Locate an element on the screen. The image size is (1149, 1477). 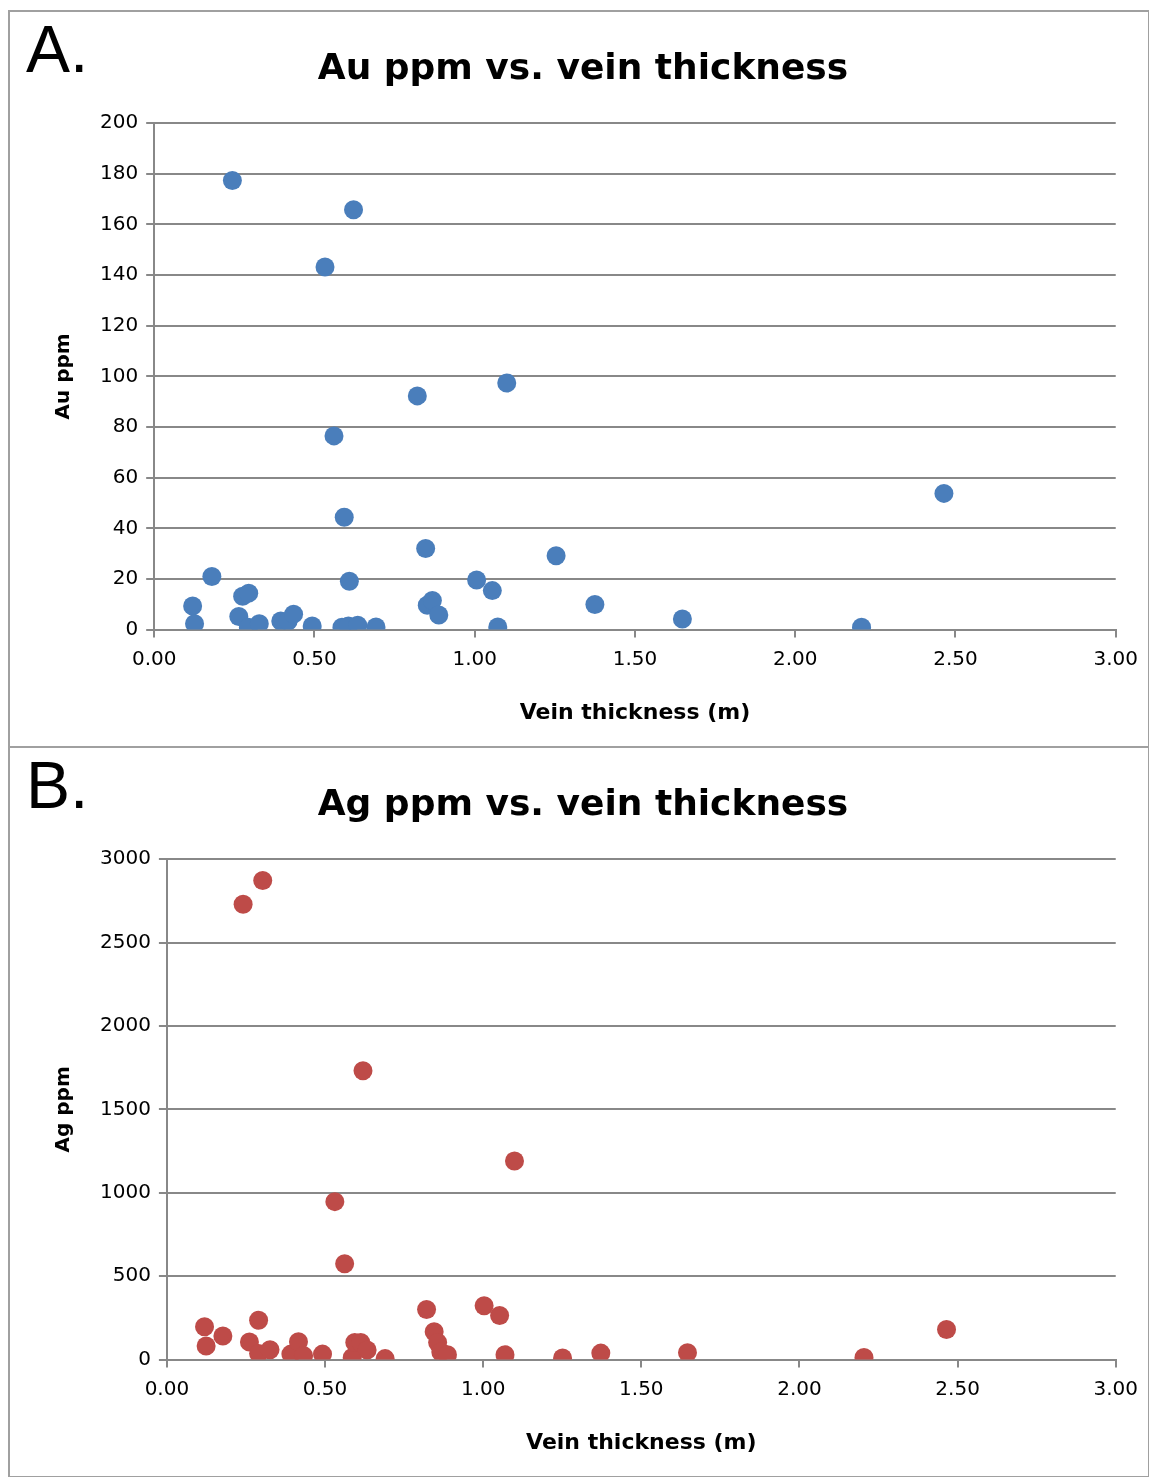
chart-title: Au ppm vs. vein thickness is located at coordinates (583, 66).